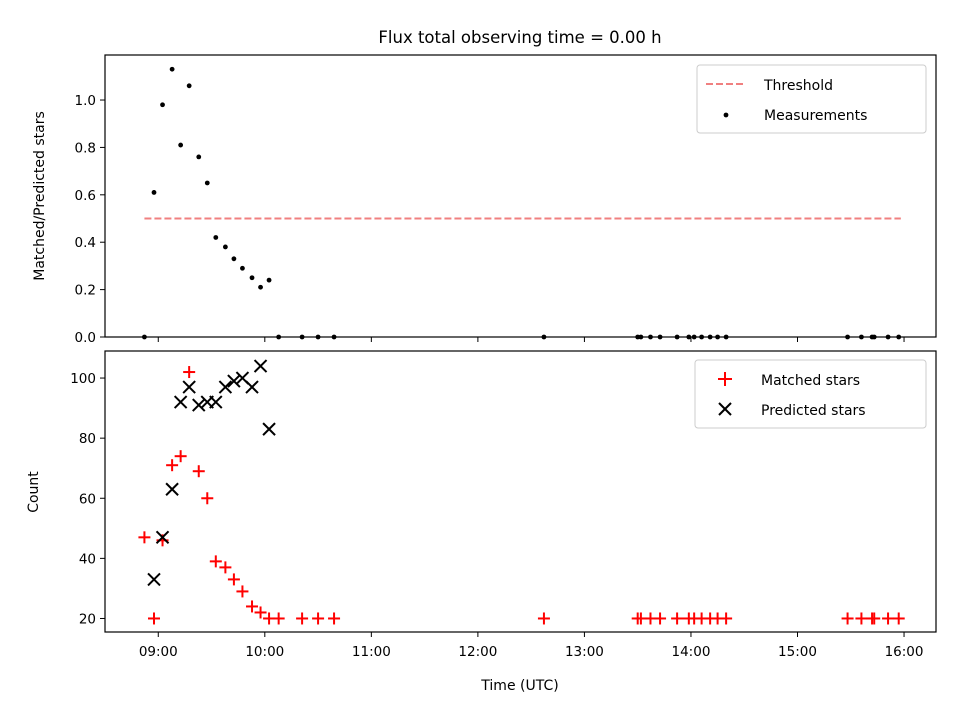  What do you see at coordinates (519, 686) in the screenshot?
I see `x-axis-label: Time (UTC)` at bounding box center [519, 686].